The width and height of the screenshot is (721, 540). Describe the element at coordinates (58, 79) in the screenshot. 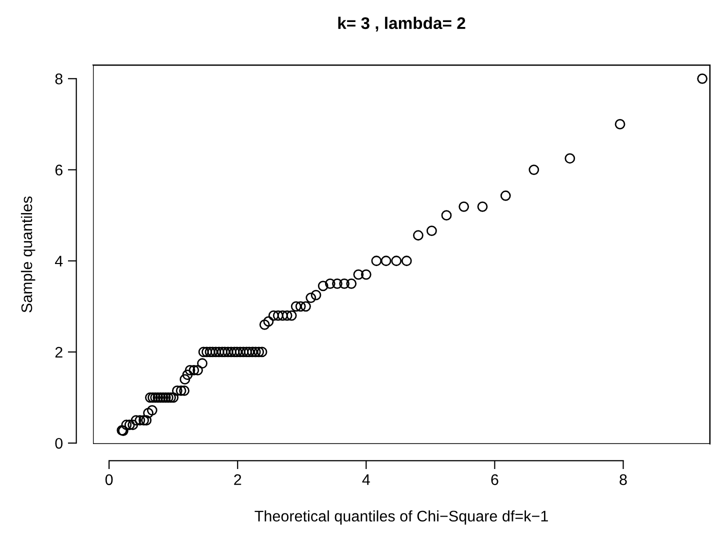

I see `y-tick-label: 8` at that location.